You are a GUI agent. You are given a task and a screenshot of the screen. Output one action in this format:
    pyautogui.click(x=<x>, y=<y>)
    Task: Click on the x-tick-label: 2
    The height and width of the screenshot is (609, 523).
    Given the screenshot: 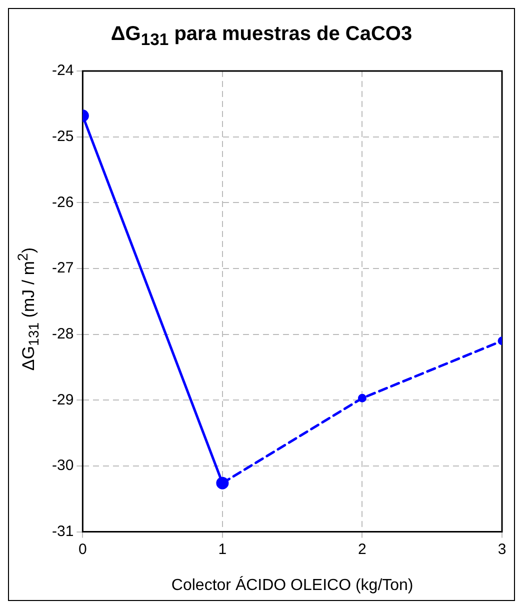 What is the action you would take?
    pyautogui.click(x=362, y=549)
    